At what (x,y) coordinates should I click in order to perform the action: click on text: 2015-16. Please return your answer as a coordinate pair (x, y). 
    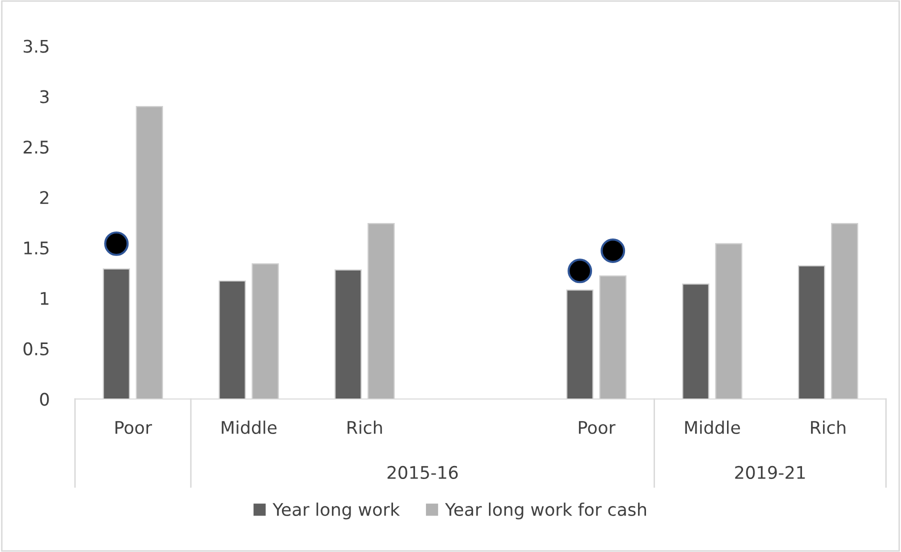
    Looking at the image, I should click on (423, 473).